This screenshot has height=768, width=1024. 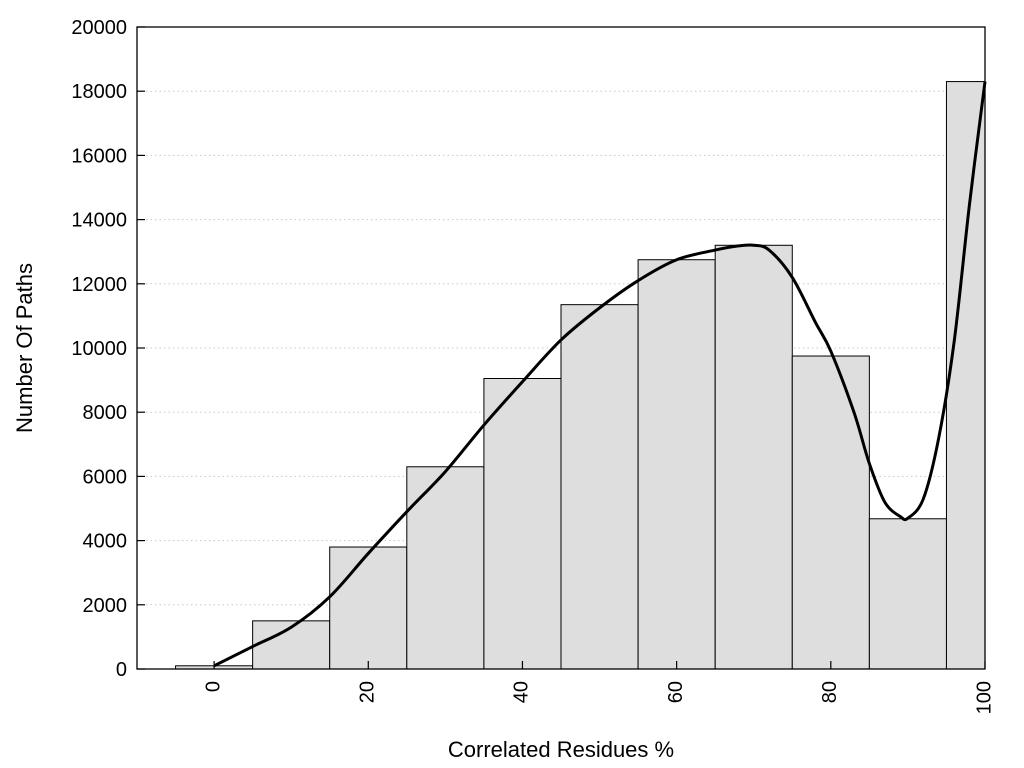 What do you see at coordinates (561, 749) in the screenshot?
I see `x-axis-title: Correlated Residues %` at bounding box center [561, 749].